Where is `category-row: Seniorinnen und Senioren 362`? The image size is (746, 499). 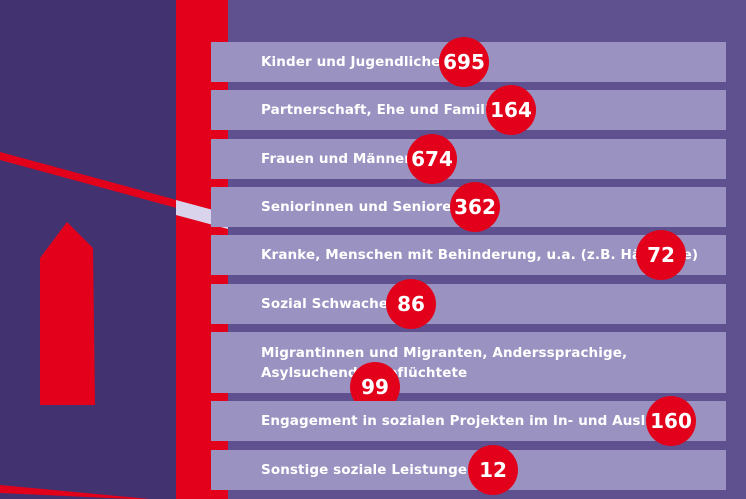 category-row: Seniorinnen und Senioren 362 is located at coordinates (468, 207).